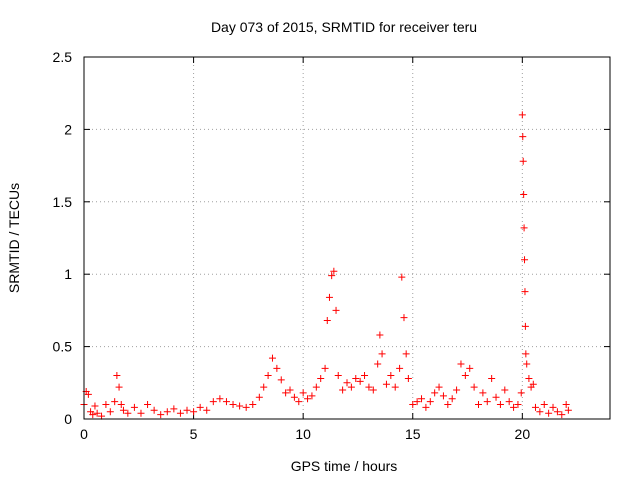 The width and height of the screenshot is (640, 480). Describe the element at coordinates (413, 434) in the screenshot. I see `x-tick-label: 15` at that location.